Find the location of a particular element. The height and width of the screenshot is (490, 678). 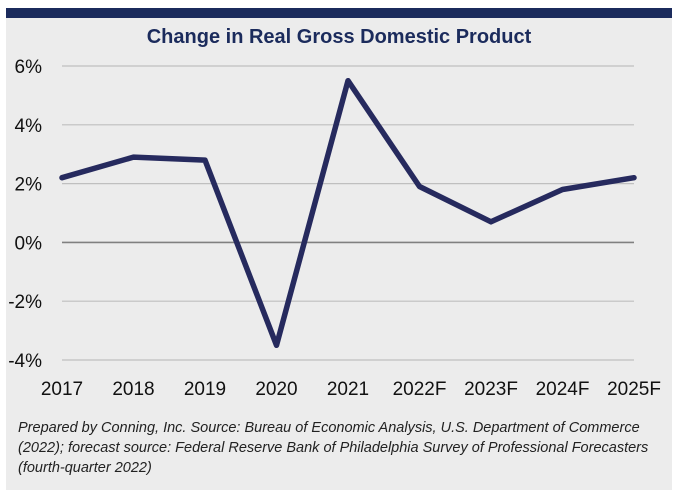

y-tick-label: -2% is located at coordinates (25, 302).